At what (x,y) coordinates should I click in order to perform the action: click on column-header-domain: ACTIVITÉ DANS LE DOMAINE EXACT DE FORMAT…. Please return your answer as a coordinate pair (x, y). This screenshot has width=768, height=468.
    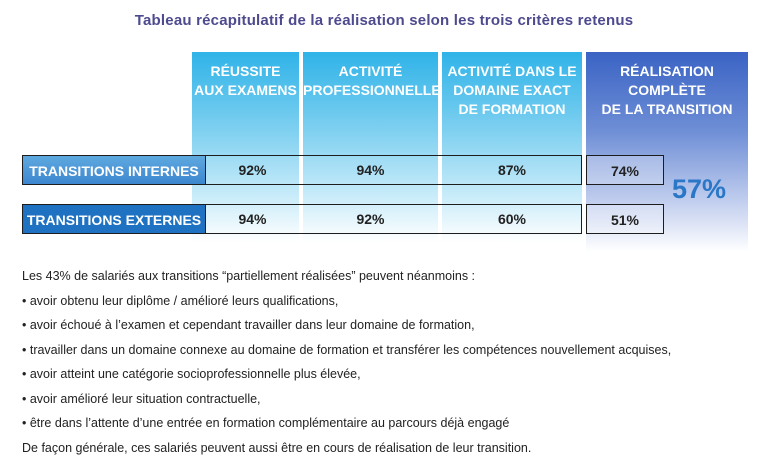
    Looking at the image, I should click on (512, 90).